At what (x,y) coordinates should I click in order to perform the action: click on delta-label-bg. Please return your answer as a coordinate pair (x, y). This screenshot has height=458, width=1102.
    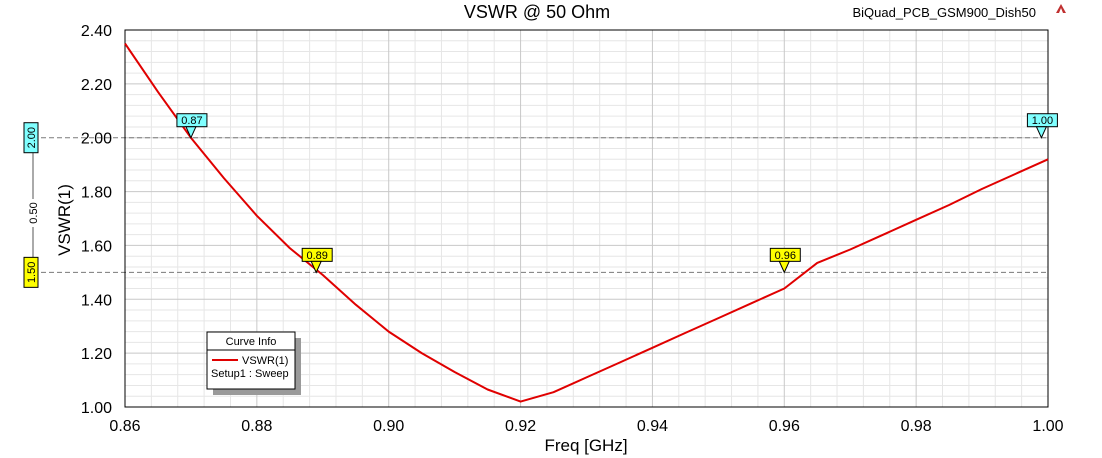
    Looking at the image, I should click on (33, 213).